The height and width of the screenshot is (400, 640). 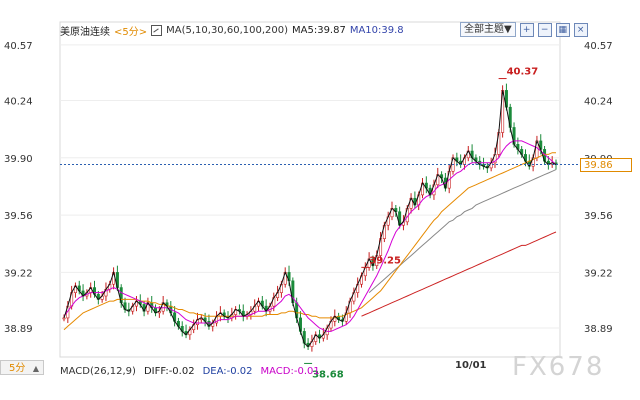 I want to click on period-label: <5分>, so click(x=131, y=32).